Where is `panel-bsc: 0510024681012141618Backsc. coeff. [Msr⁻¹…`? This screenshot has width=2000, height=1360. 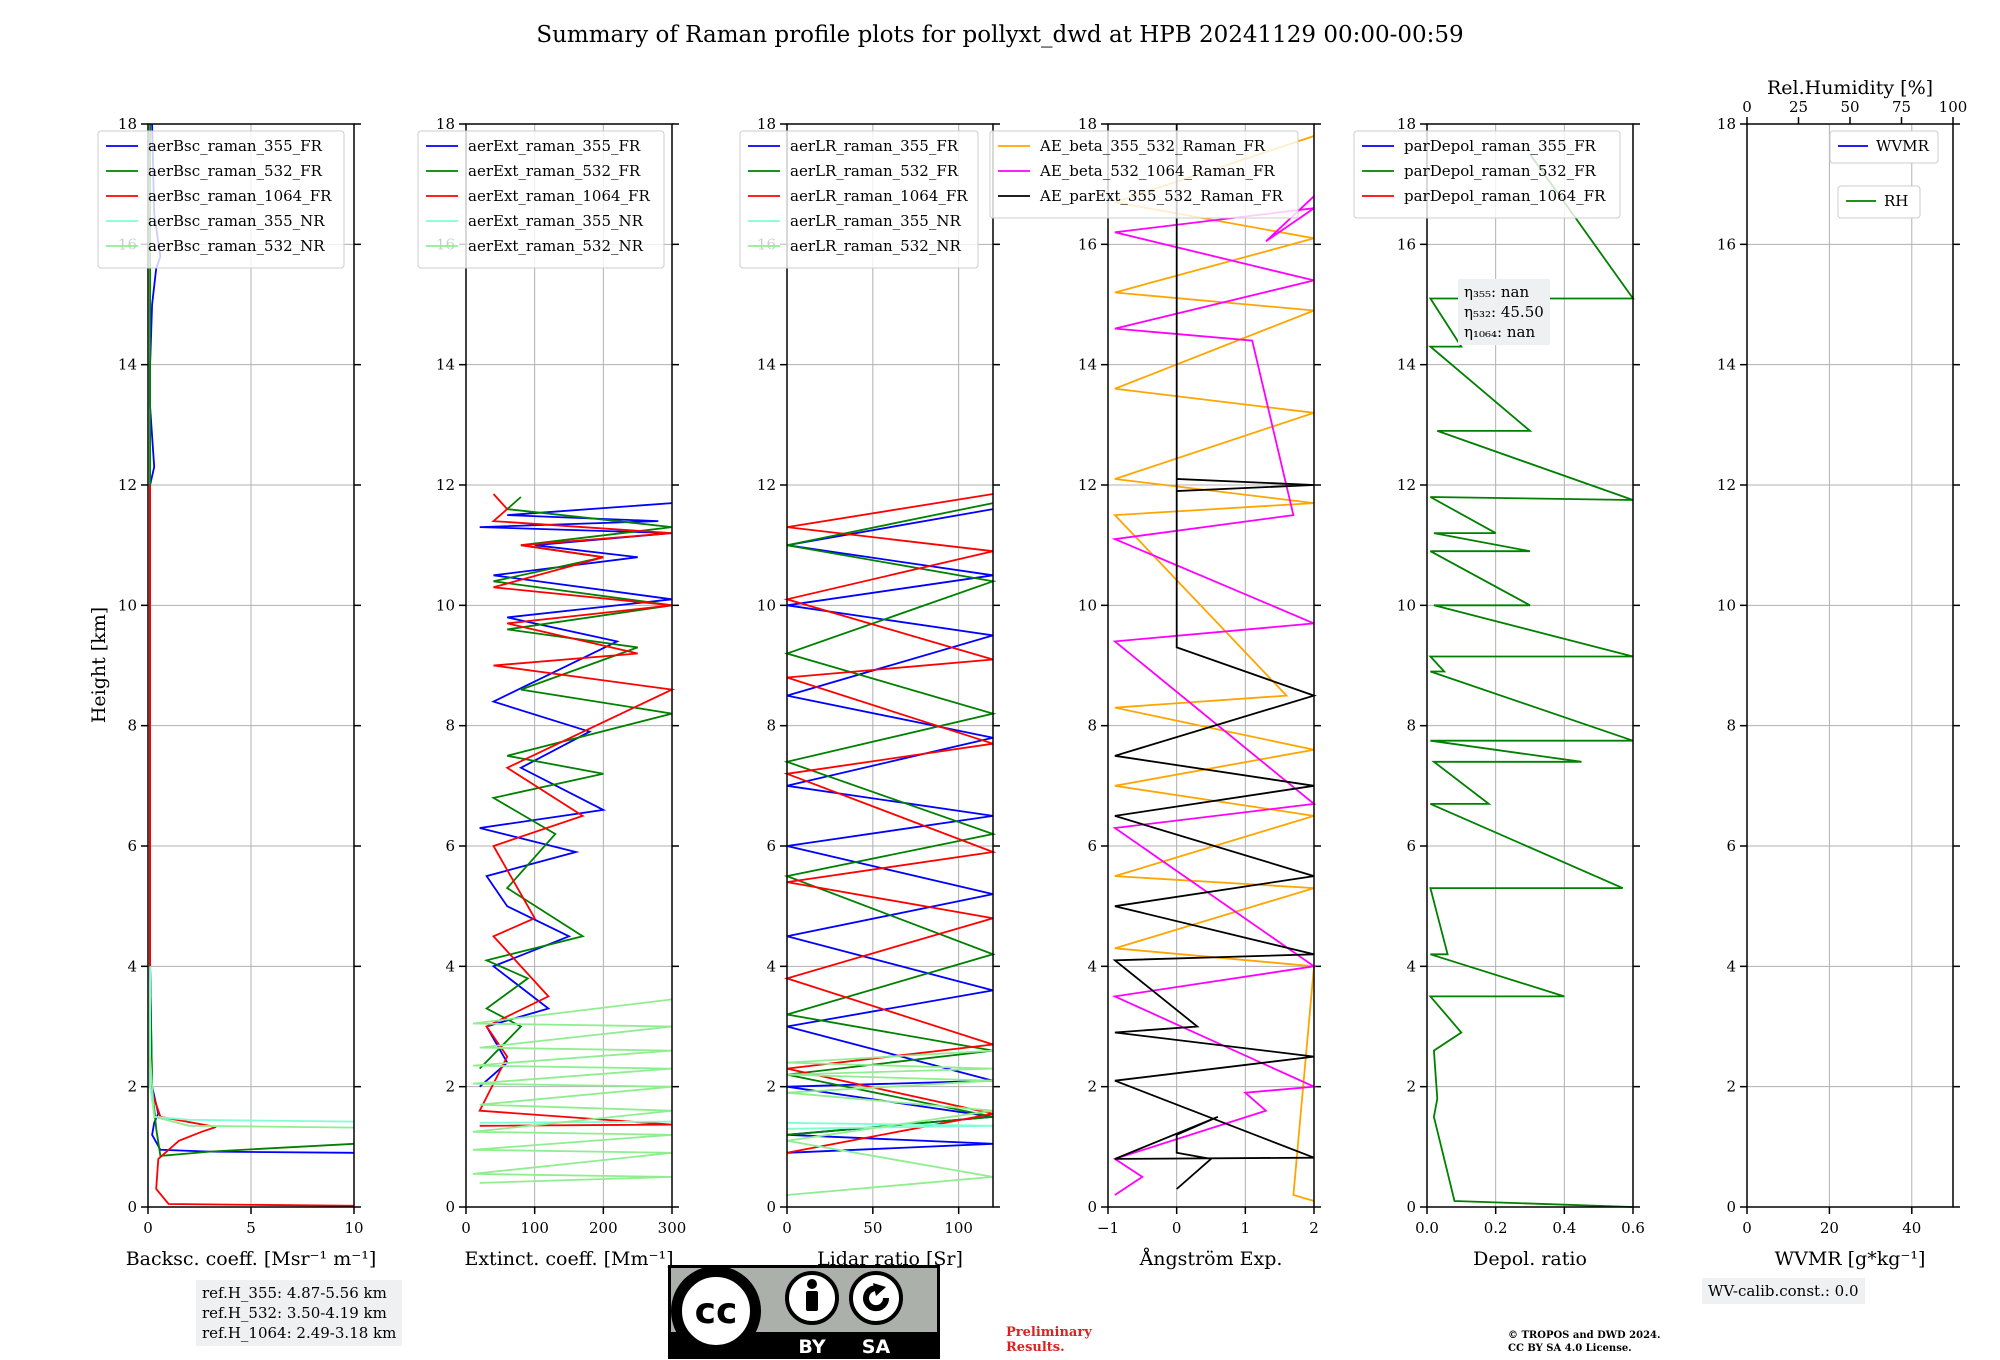
panel-bsc: 0510024681012141618Backsc. coeff. [Msr⁻¹… is located at coordinates (236, 692).